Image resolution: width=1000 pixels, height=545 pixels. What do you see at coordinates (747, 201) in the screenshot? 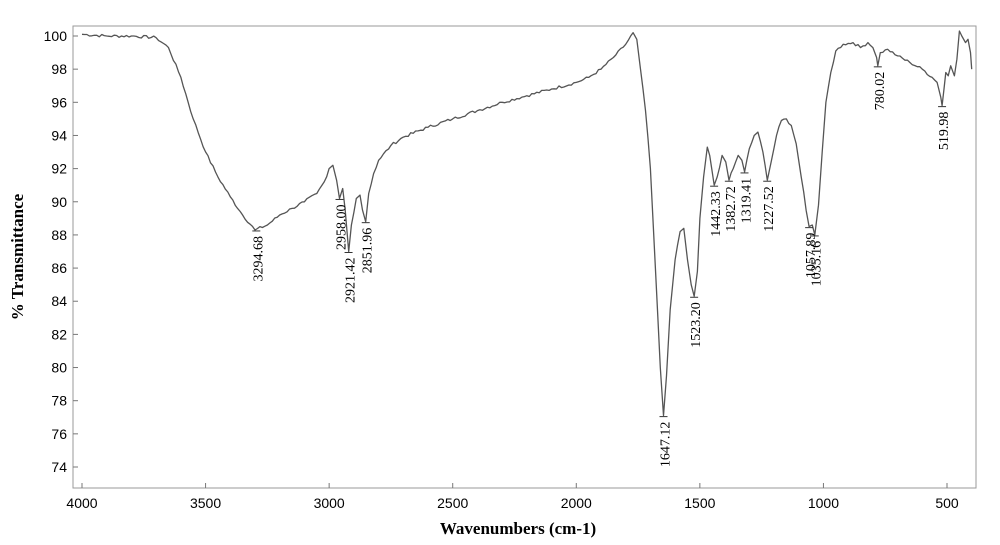
I see `peak-label: 1319.41` at bounding box center [747, 201].